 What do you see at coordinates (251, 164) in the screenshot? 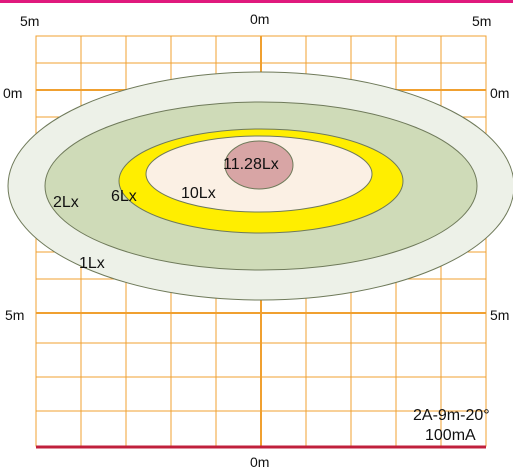
I see `zone-label-11-28lx: 11.28Lx` at bounding box center [251, 164].